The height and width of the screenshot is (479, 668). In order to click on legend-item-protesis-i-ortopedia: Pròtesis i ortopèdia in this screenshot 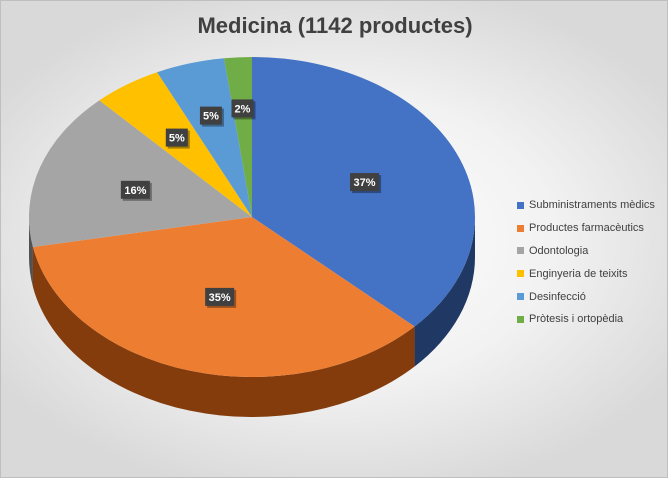, I will do `click(592, 319)`.